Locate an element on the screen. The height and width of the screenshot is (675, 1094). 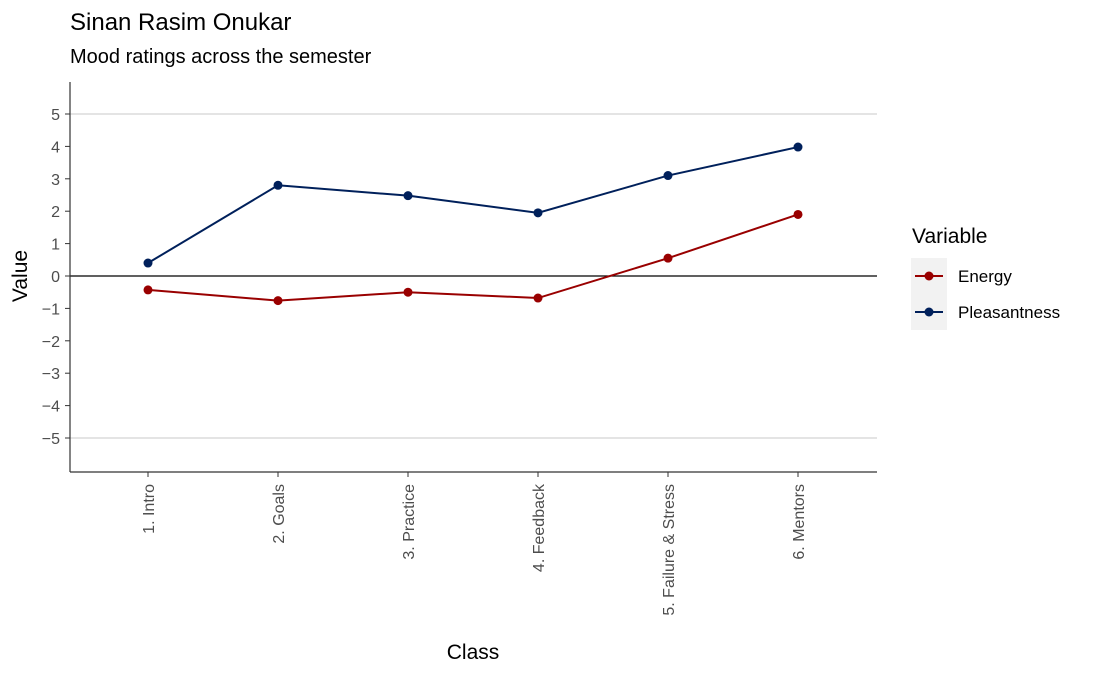
x-tick-label: 1. Intro is located at coordinates (149, 509).